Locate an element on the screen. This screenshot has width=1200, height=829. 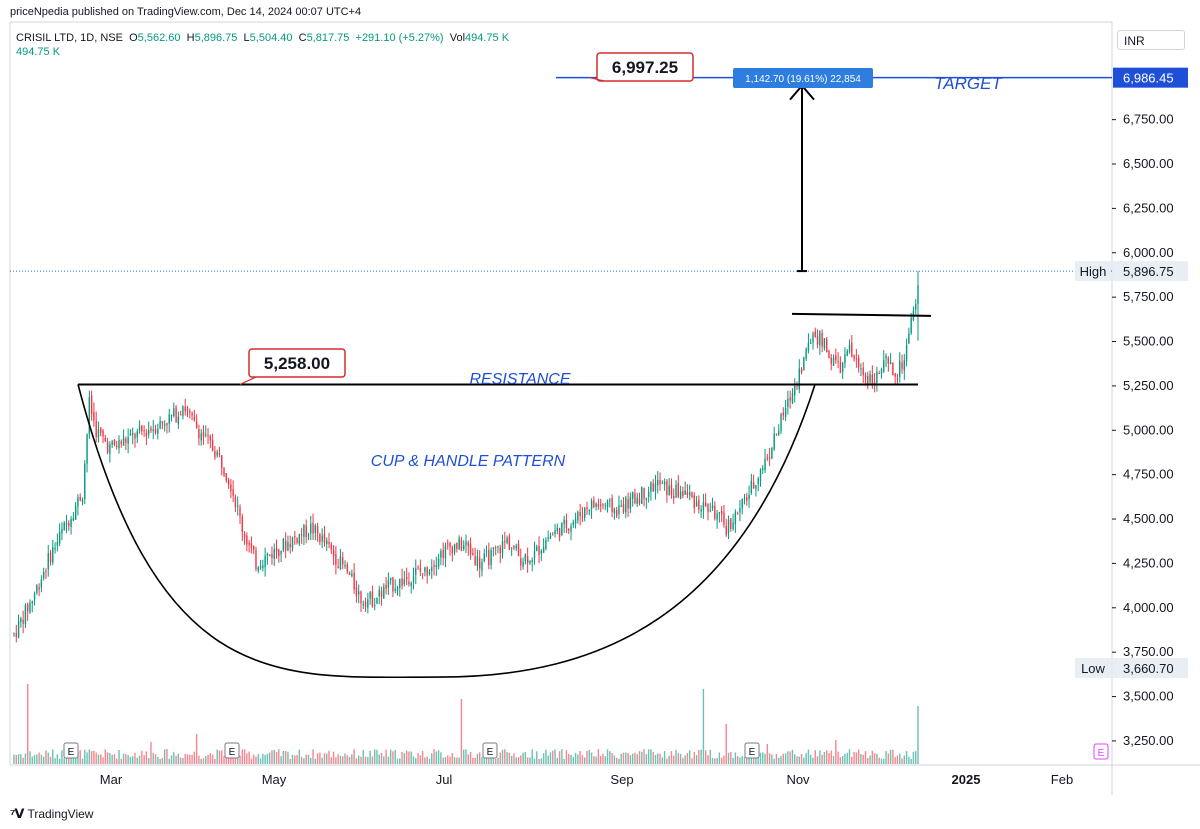
y-axis-tick-label: 4,250.00 is located at coordinates (1148, 562).